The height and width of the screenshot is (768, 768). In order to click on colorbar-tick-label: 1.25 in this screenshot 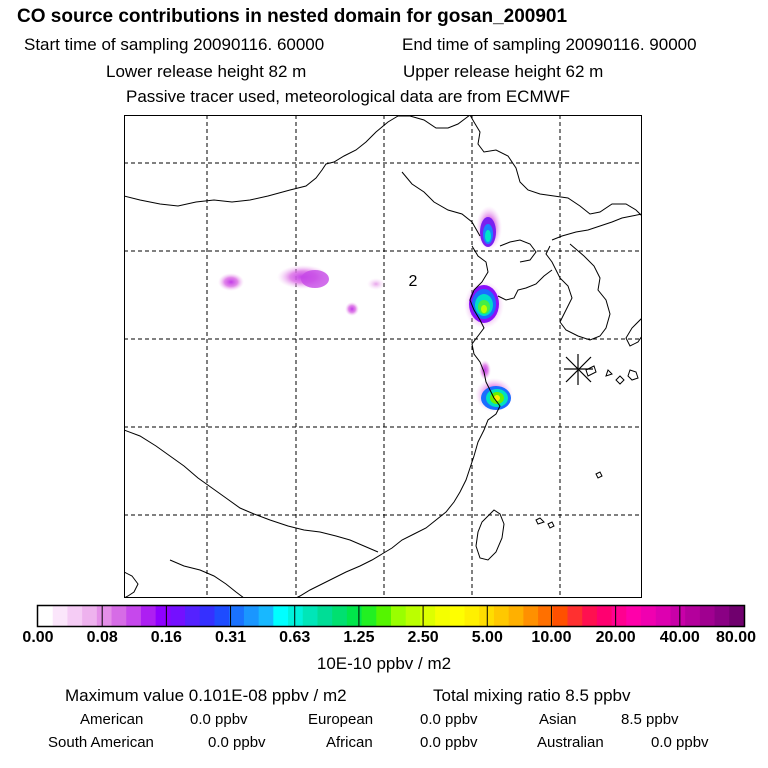, I will do `click(359, 637)`.